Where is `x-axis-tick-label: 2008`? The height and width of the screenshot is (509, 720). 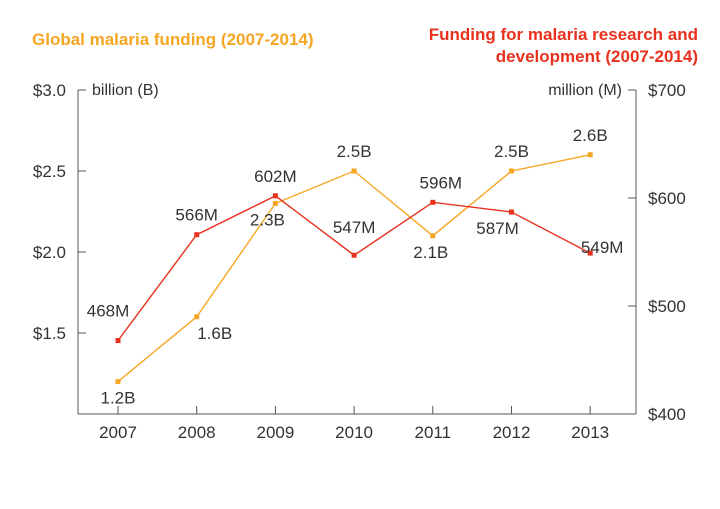
x-axis-tick-label: 2008 is located at coordinates (197, 432).